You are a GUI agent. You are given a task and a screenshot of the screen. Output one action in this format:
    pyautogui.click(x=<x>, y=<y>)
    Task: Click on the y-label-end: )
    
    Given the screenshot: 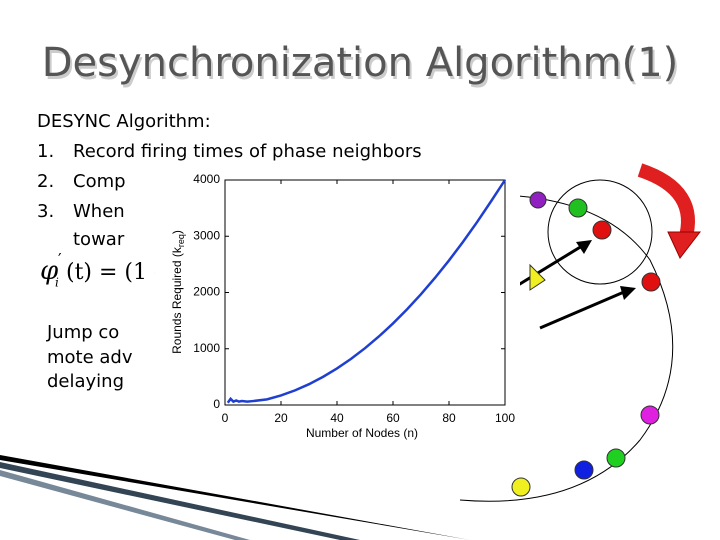 What is the action you would take?
    pyautogui.click(x=177, y=232)
    